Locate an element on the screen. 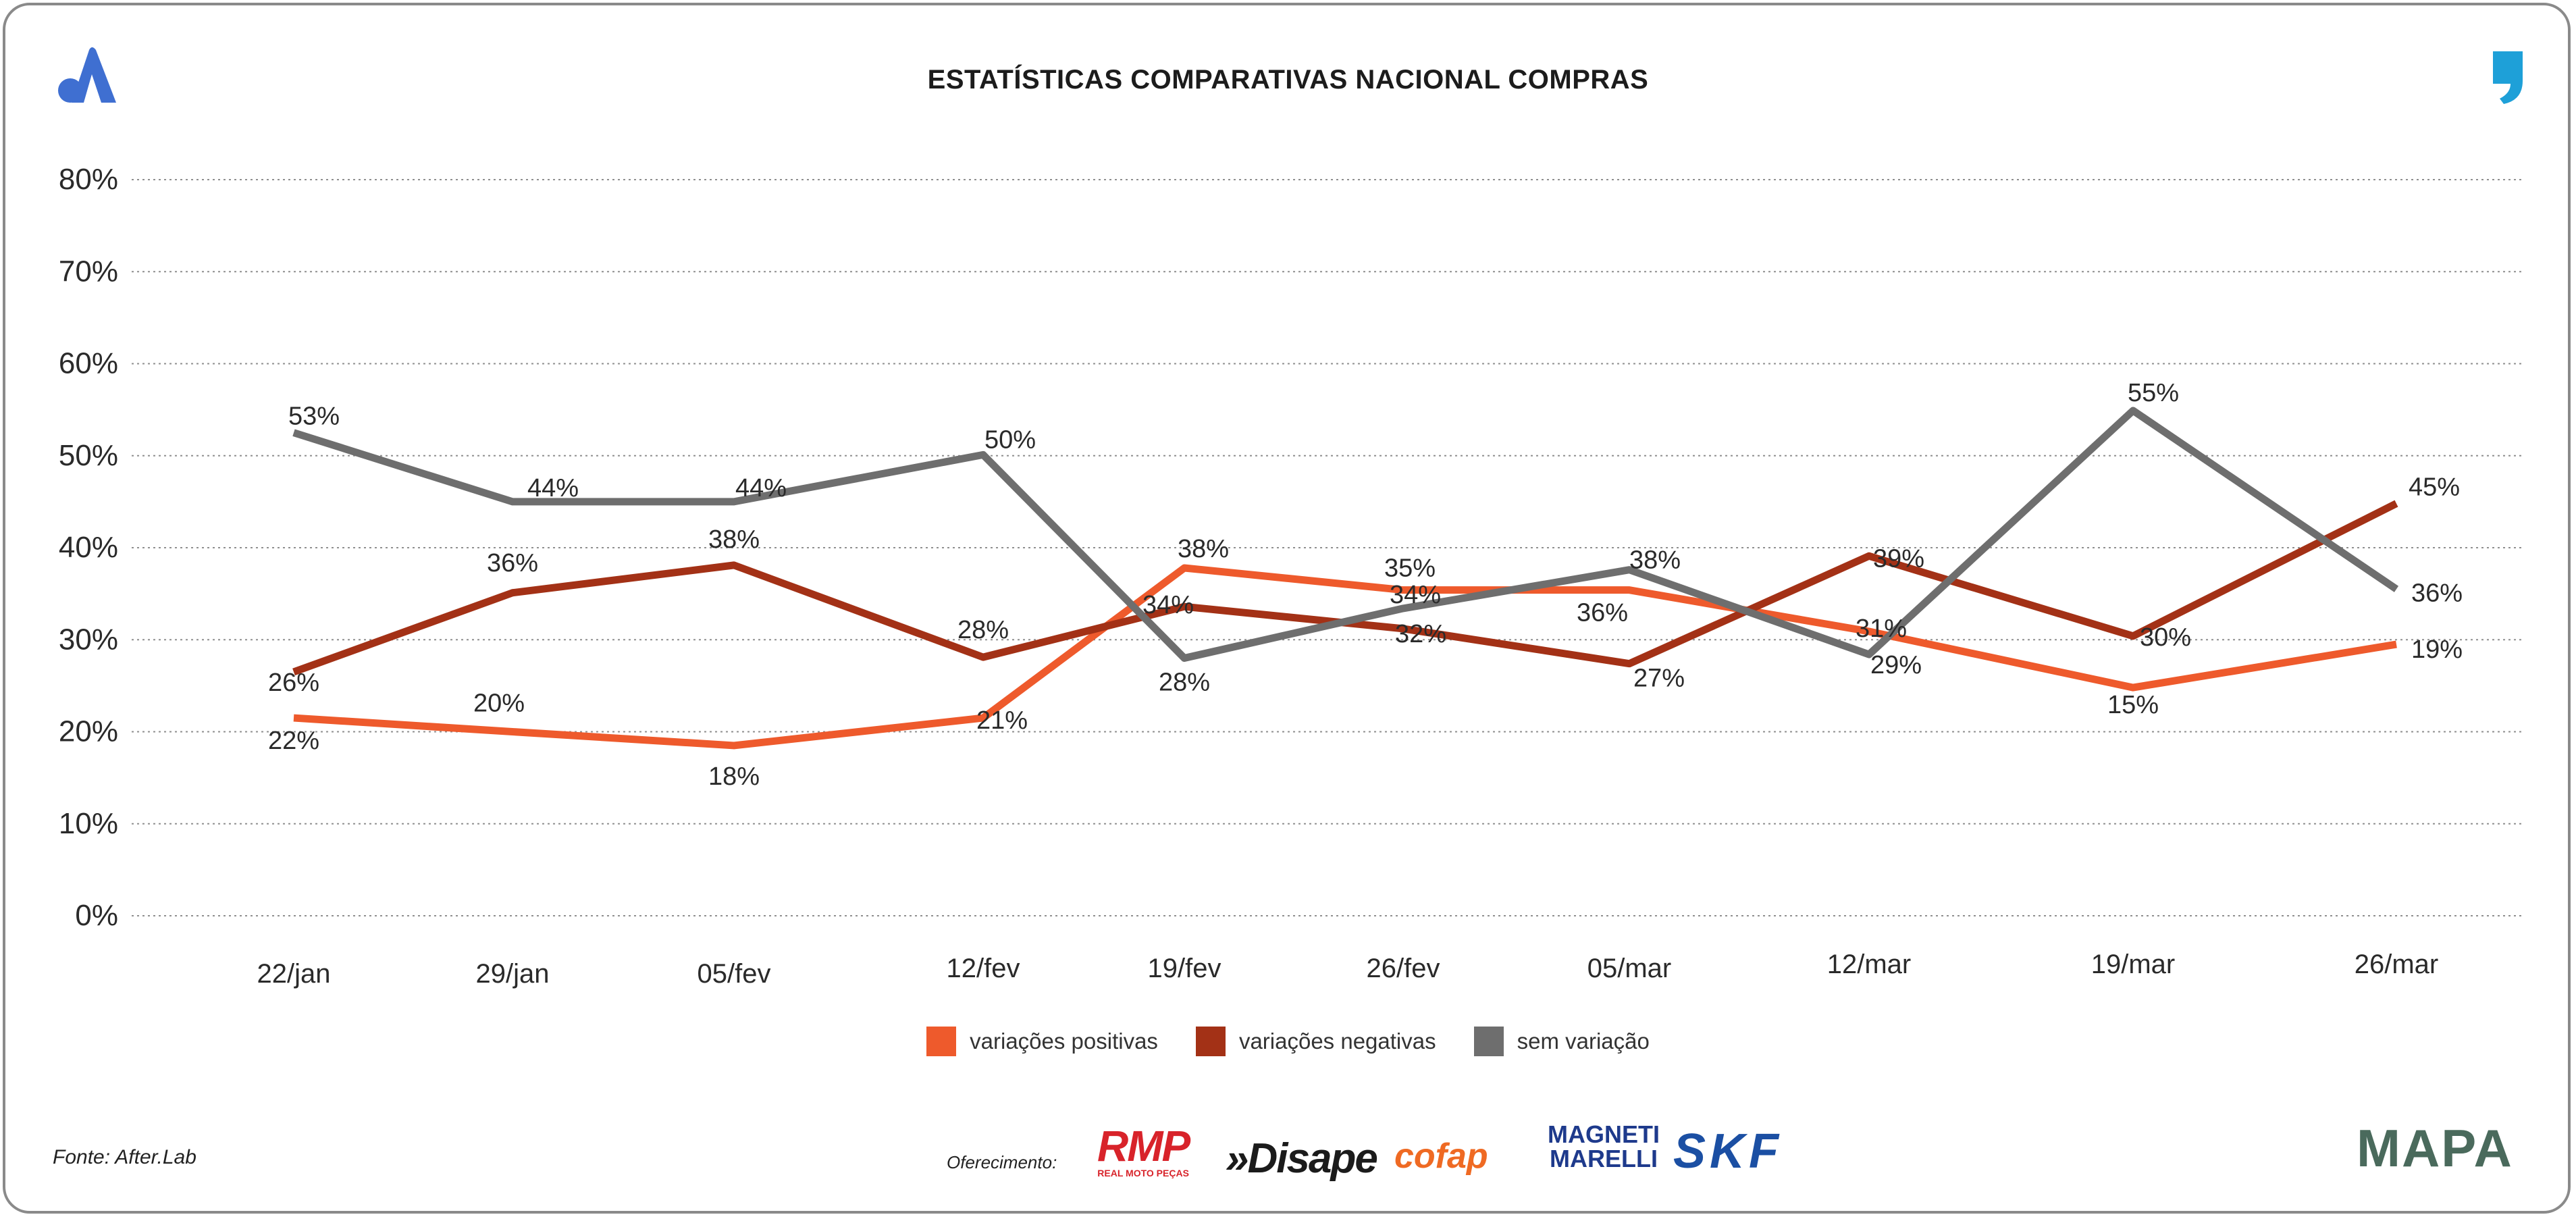  source-note: Fonte: After.Lab is located at coordinates (125, 1157).